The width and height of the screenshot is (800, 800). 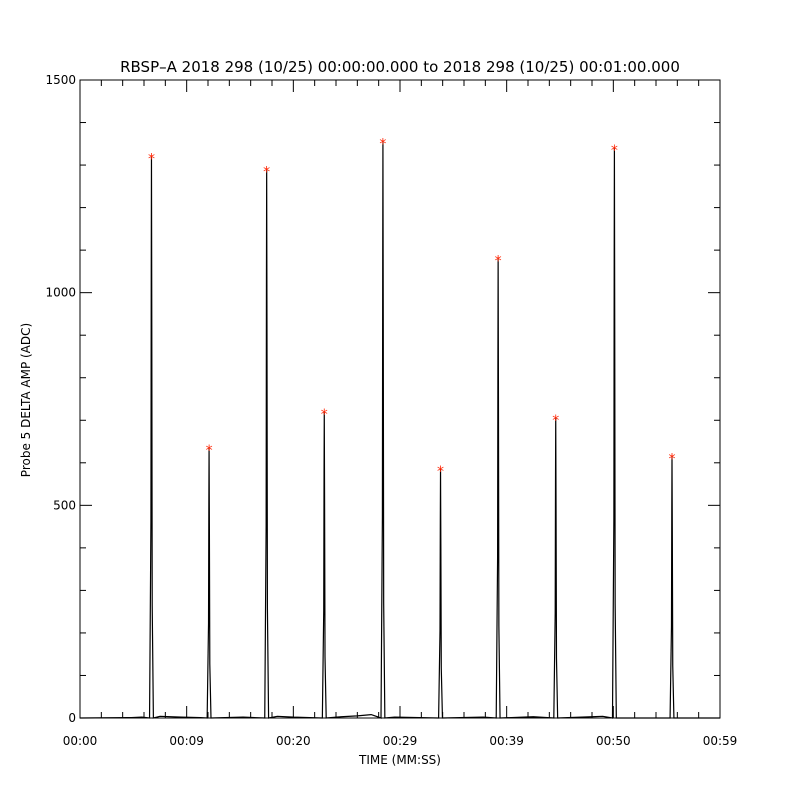 I want to click on x-tick-label: 00:29, so click(x=400, y=741).